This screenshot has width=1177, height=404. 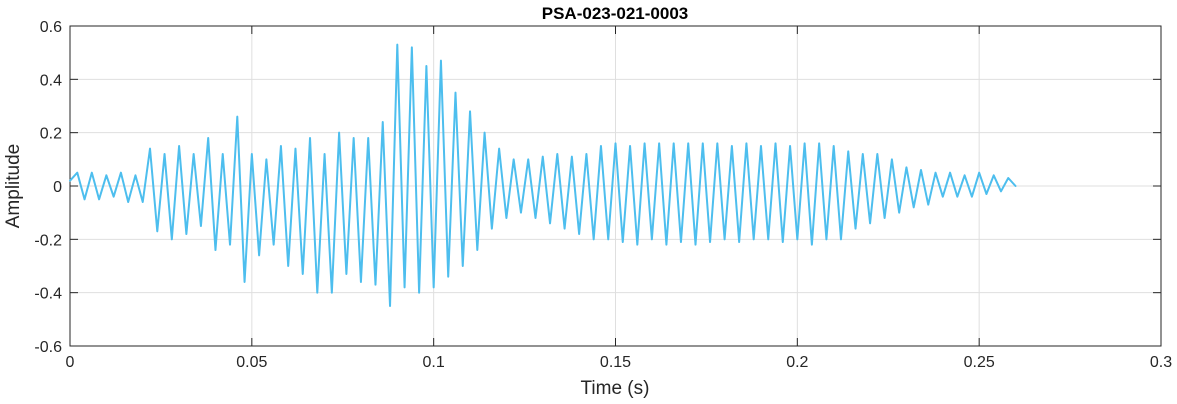 What do you see at coordinates (57, 187) in the screenshot?
I see `y-tick-label: 0` at bounding box center [57, 187].